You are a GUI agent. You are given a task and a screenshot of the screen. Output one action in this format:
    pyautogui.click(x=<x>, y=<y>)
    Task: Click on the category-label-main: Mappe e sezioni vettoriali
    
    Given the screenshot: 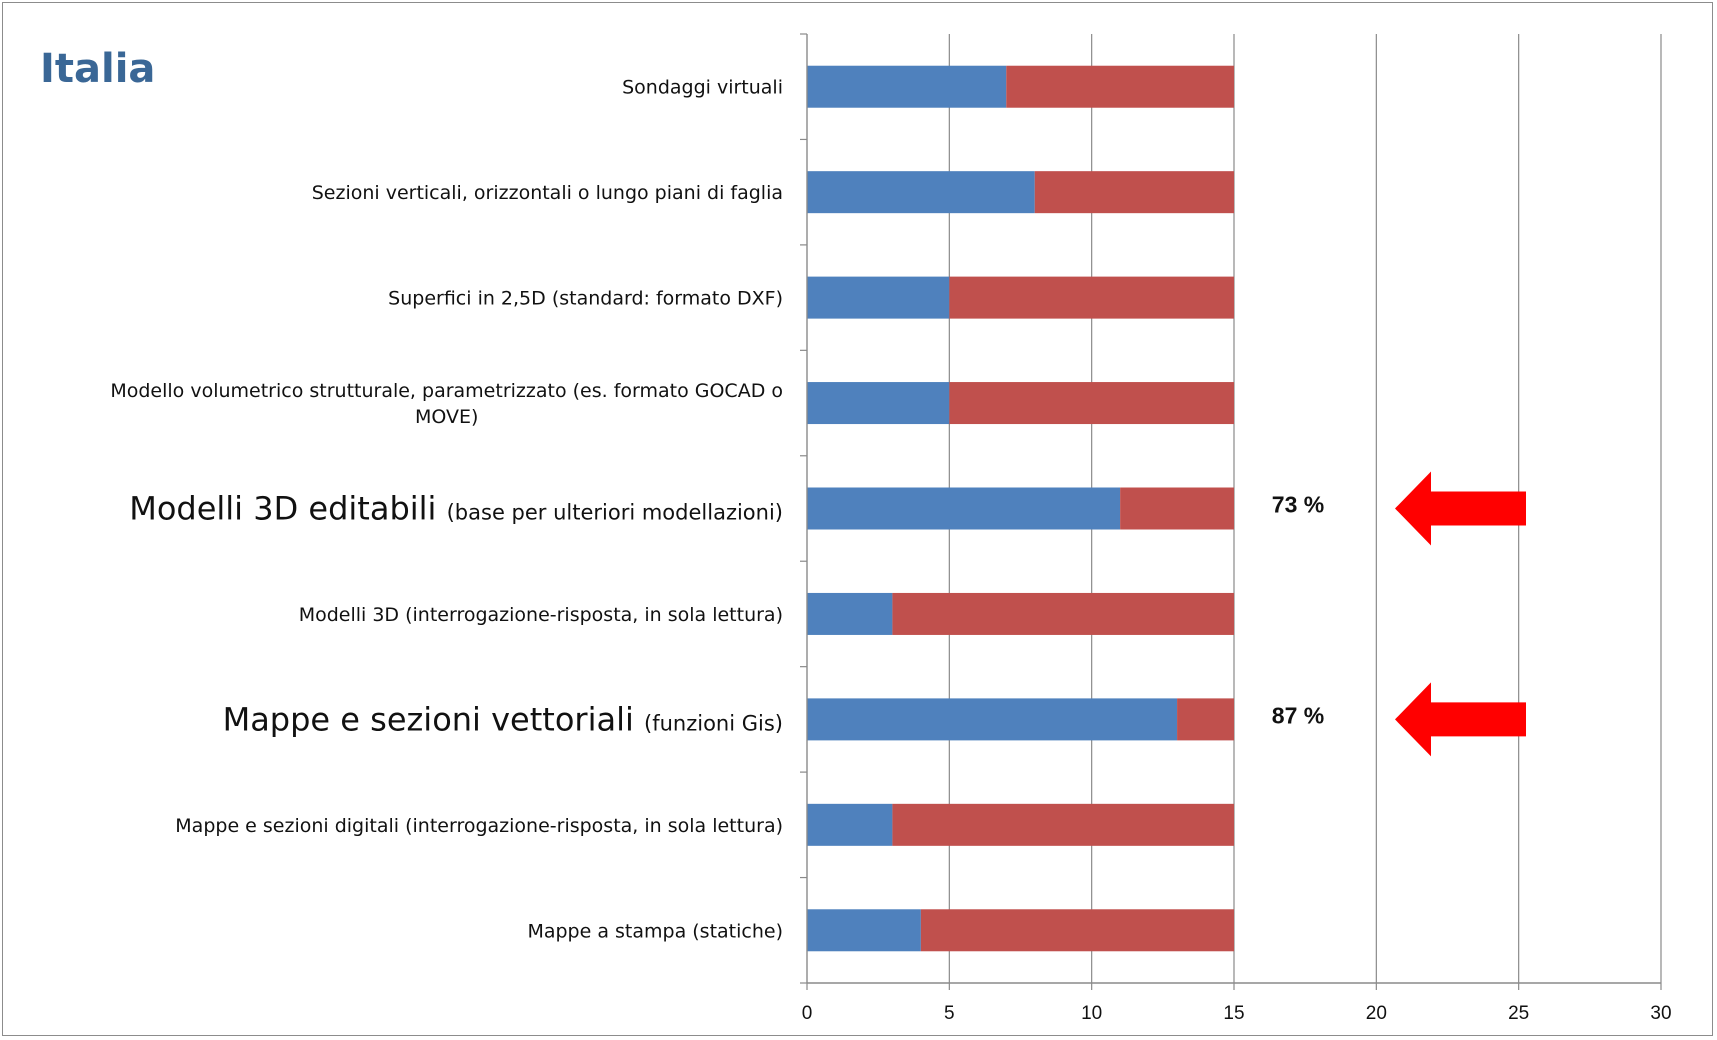 What is the action you would take?
    pyautogui.click(x=433, y=719)
    